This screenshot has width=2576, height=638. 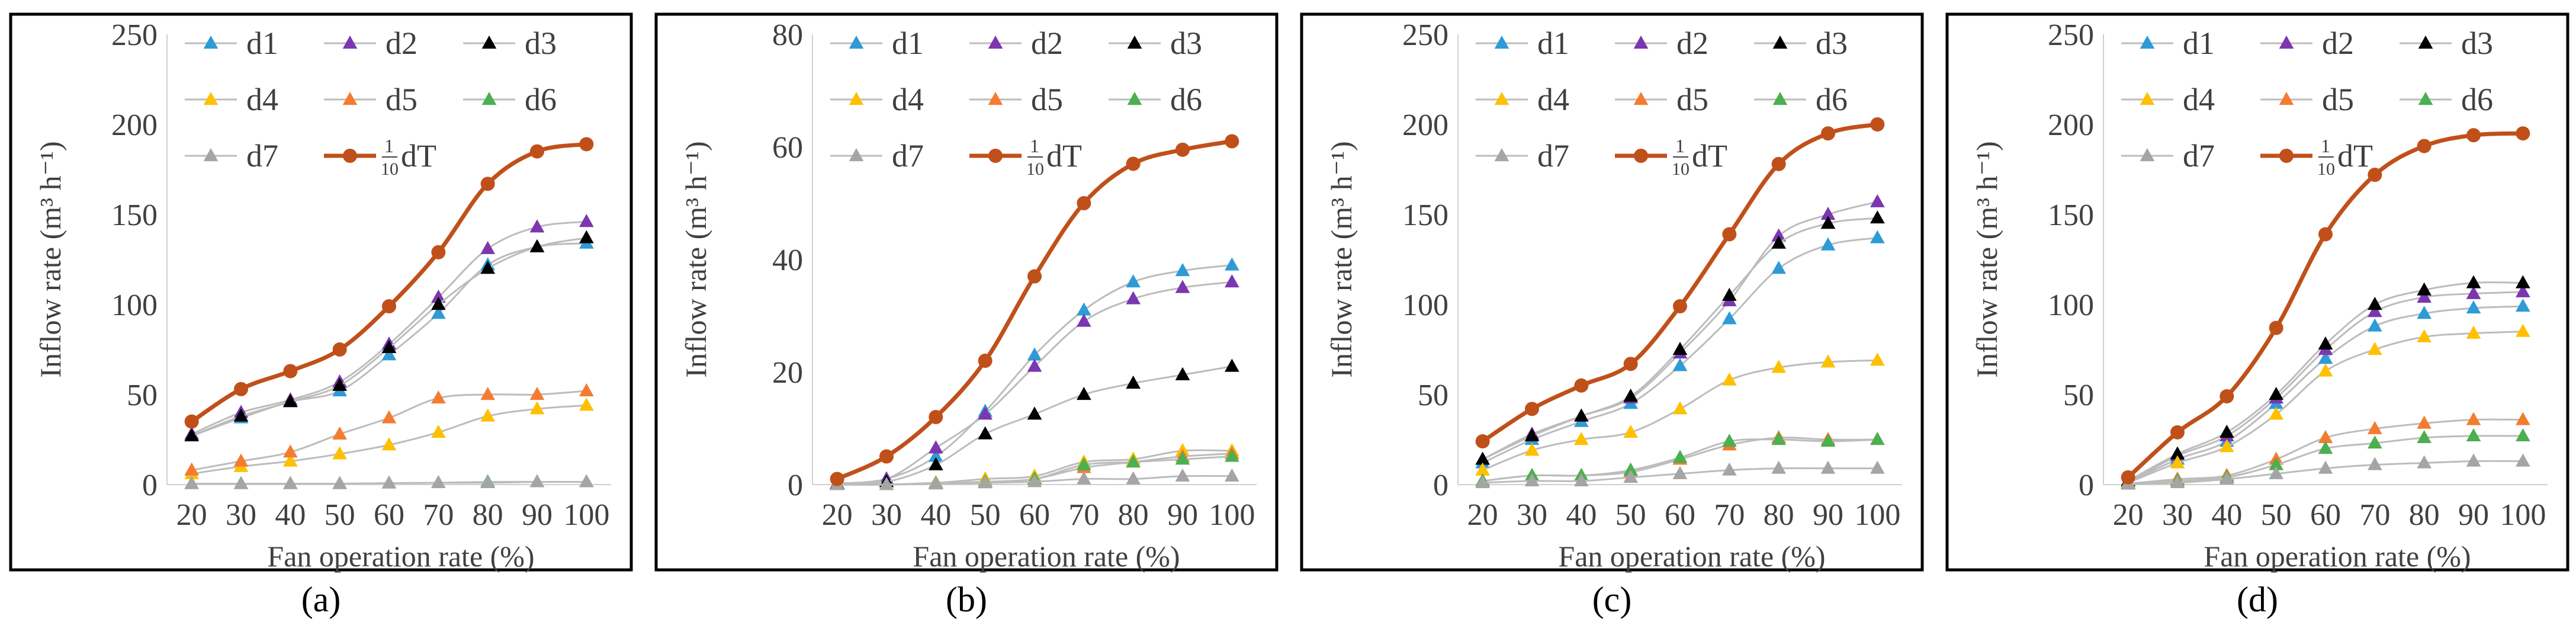 What do you see at coordinates (232, 99) in the screenshot?
I see `legend-entry-d4: d4` at bounding box center [232, 99].